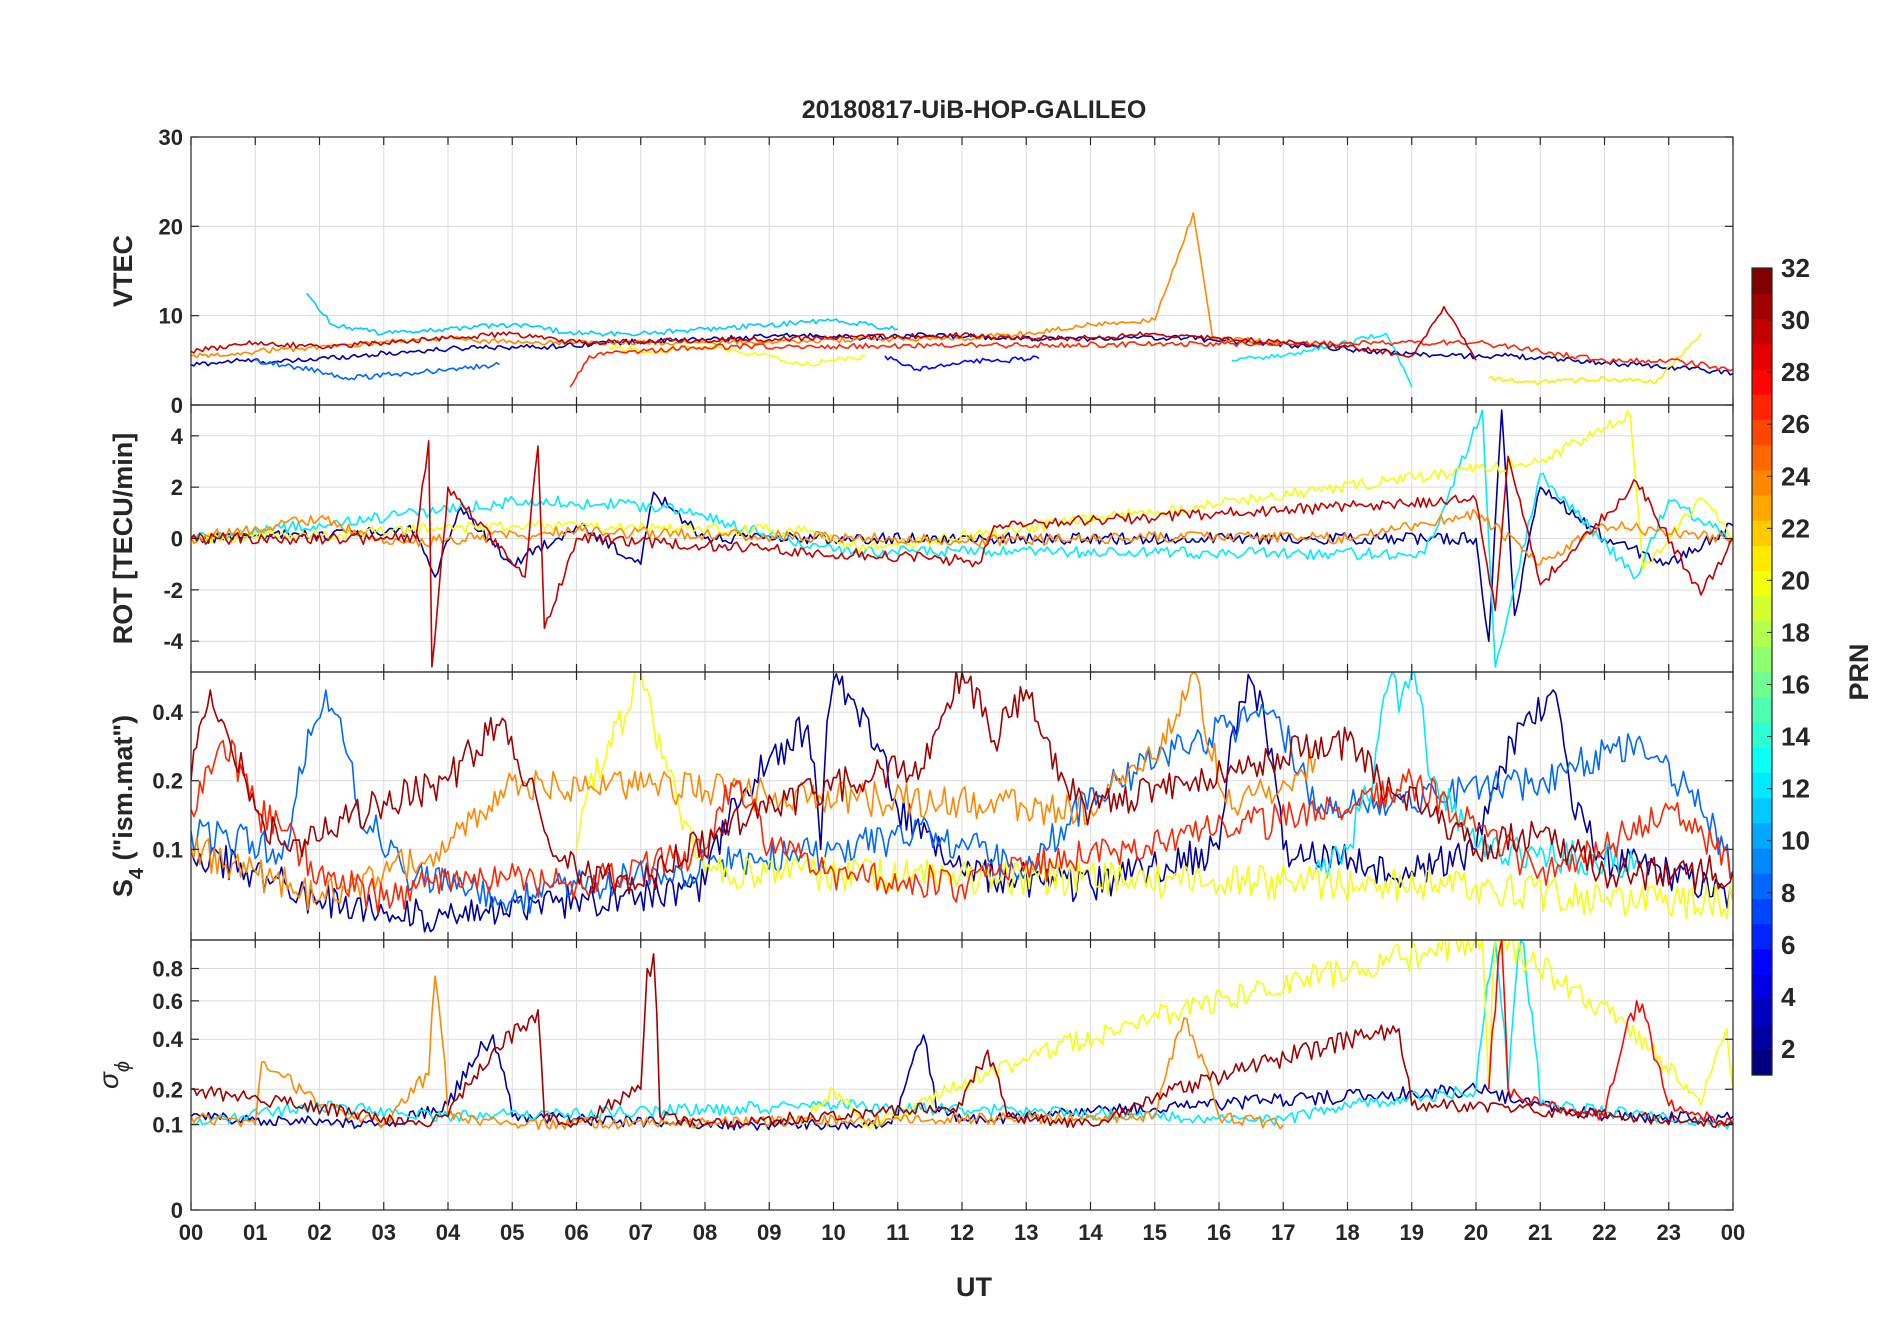 The height and width of the screenshot is (1330, 1902). Describe the element at coordinates (113, 1075) in the screenshot. I see `y-axis-label-sigma_phi: σϕ` at that location.